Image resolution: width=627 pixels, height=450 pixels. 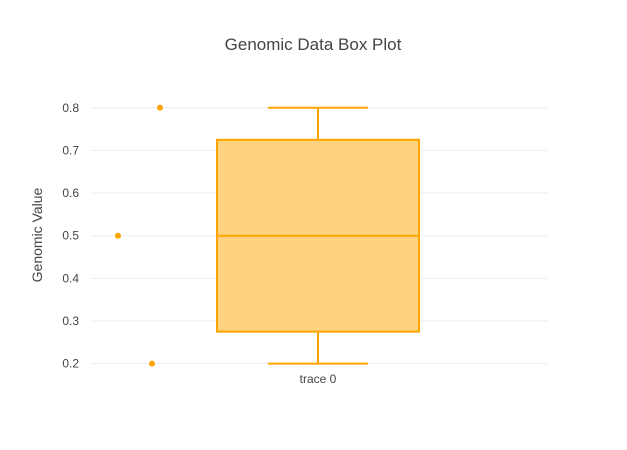 I want to click on y-tick-label: 0.7, so click(x=70, y=150).